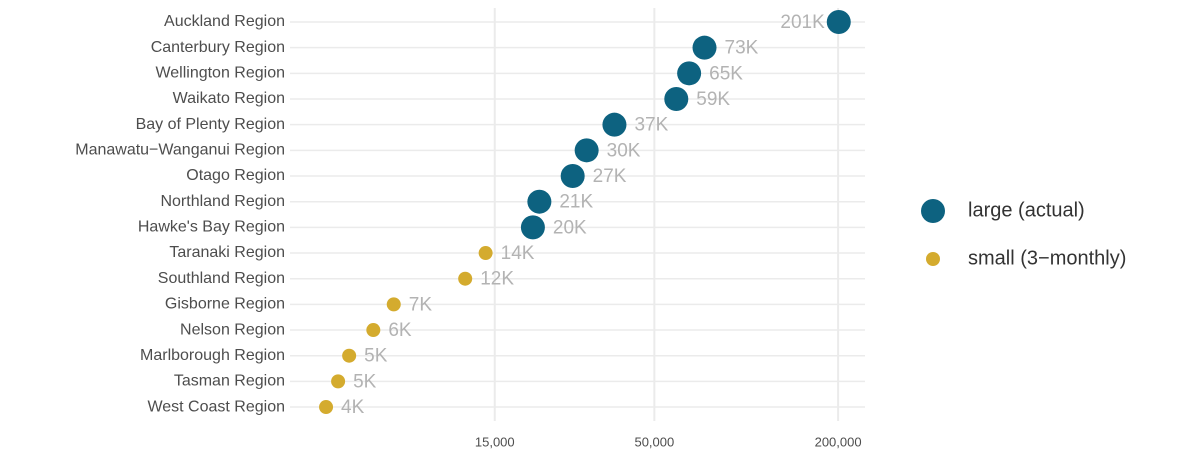 The width and height of the screenshot is (1184, 451). Describe the element at coordinates (713, 99) in the screenshot. I see `data-label: 59K` at that location.